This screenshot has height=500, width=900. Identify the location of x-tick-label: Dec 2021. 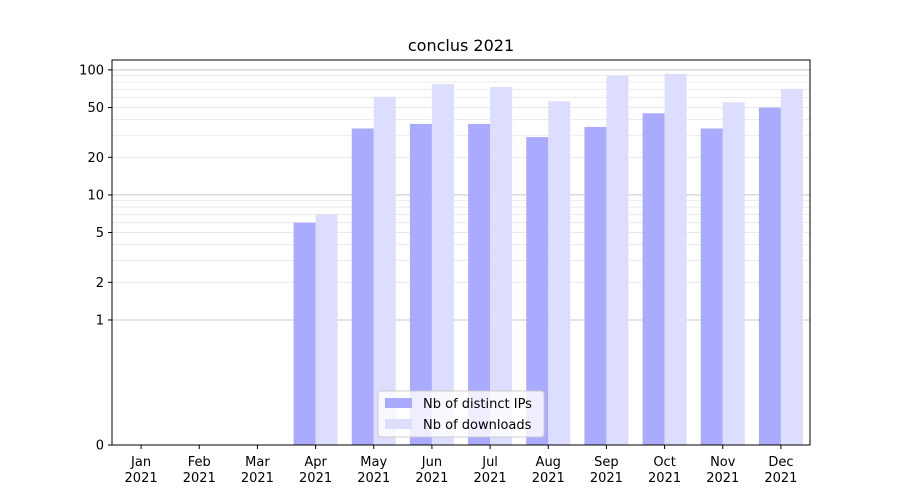
(780, 470).